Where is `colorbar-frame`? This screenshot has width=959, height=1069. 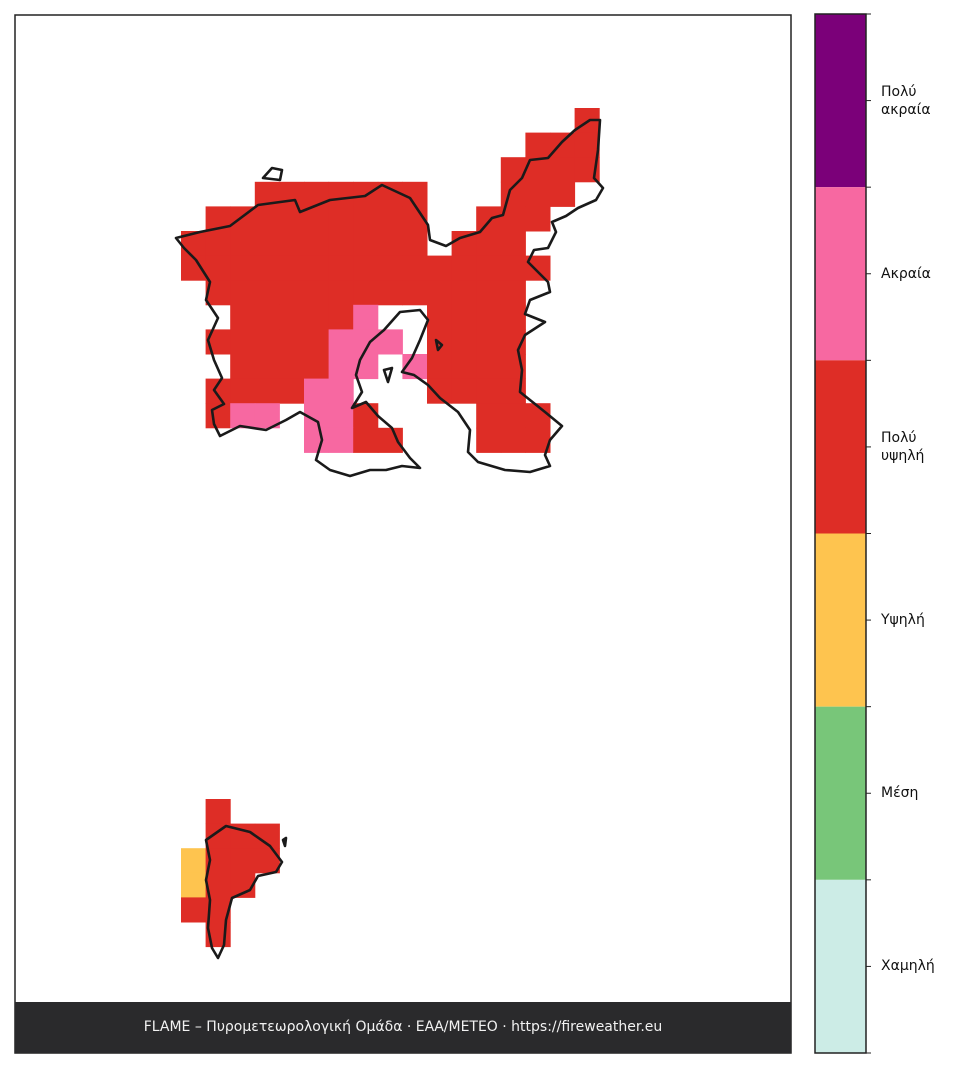 colorbar-frame is located at coordinates (840, 533).